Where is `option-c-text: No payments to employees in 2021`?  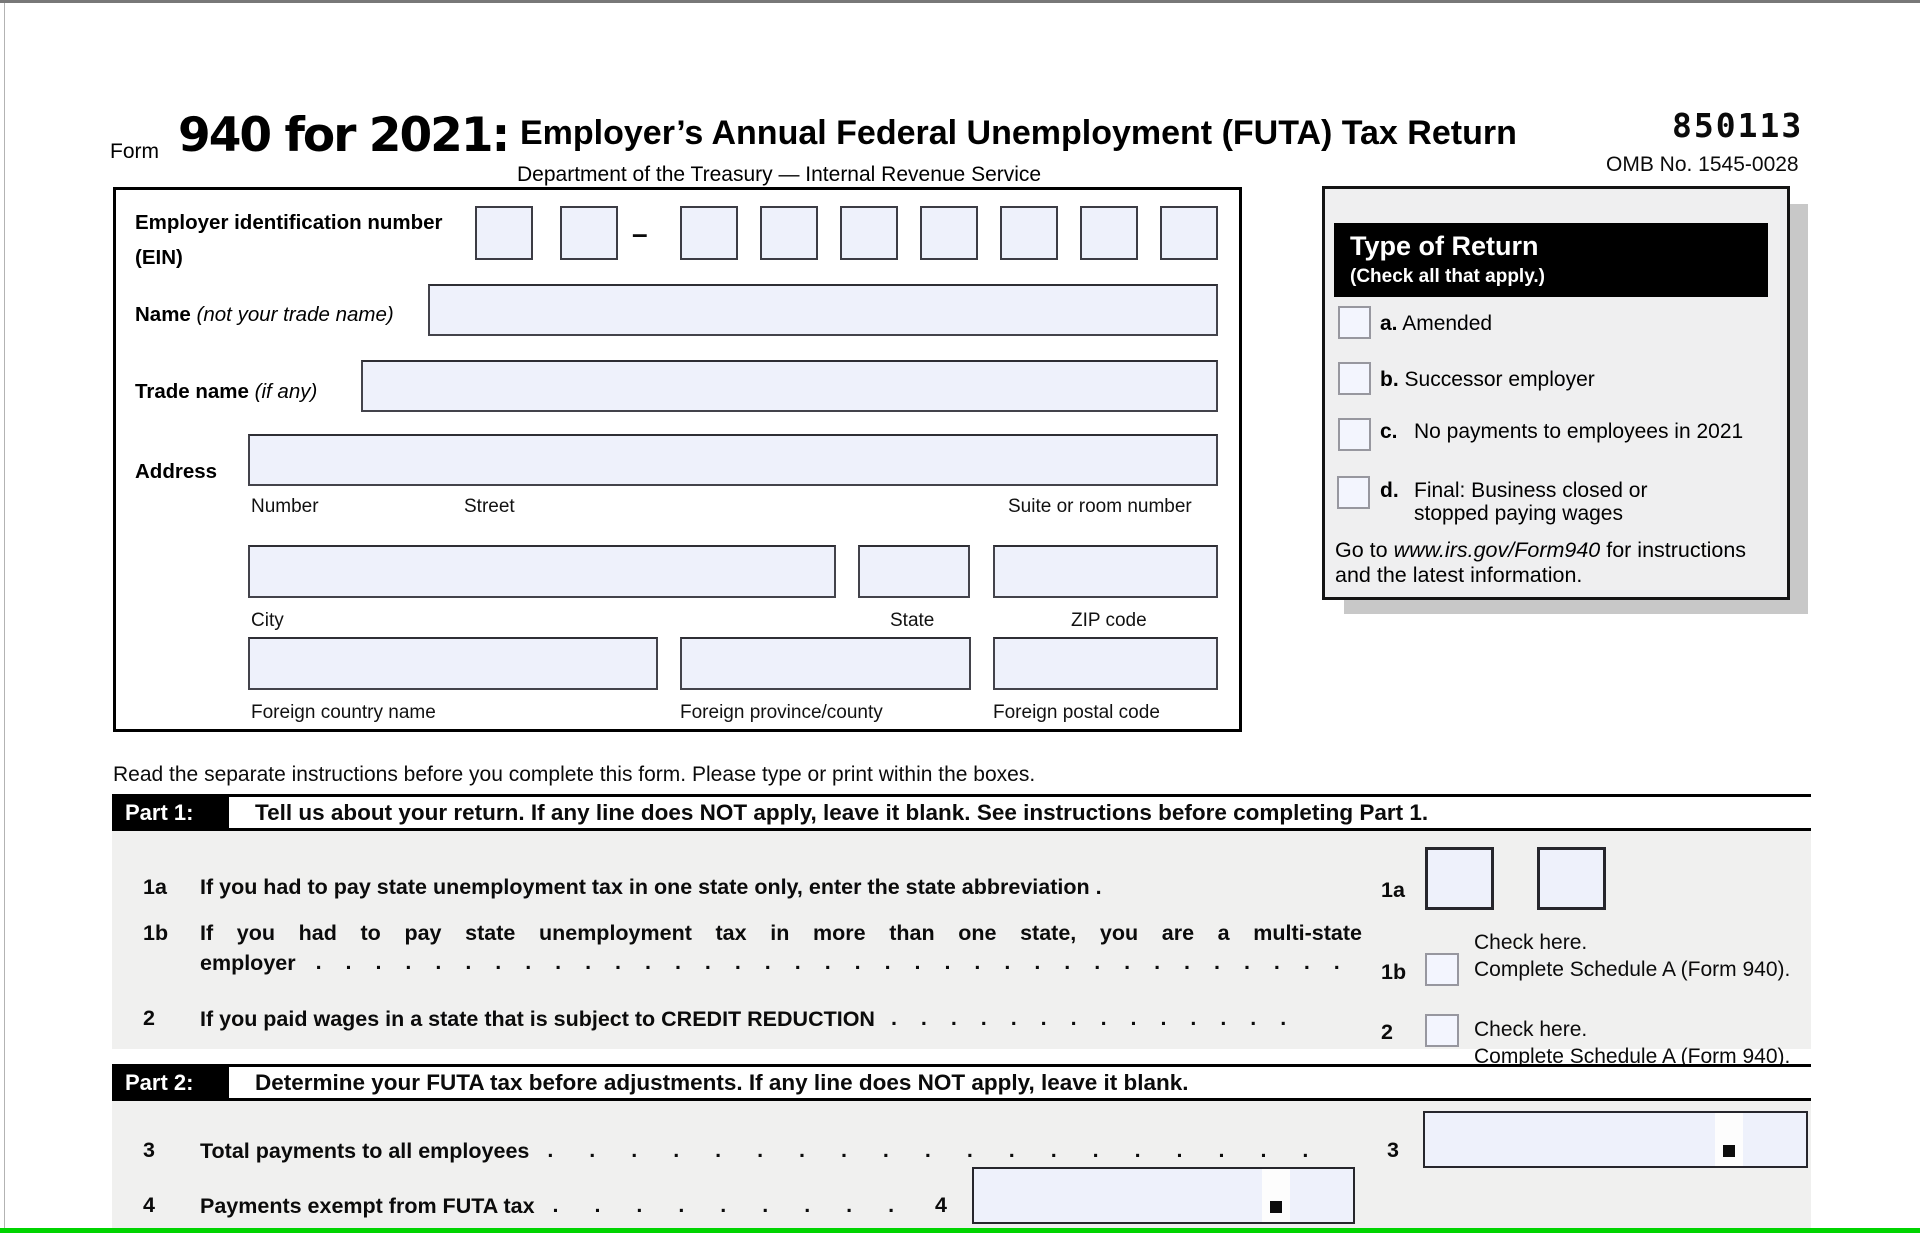 option-c-text: No payments to employees in 2021 is located at coordinates (1579, 431).